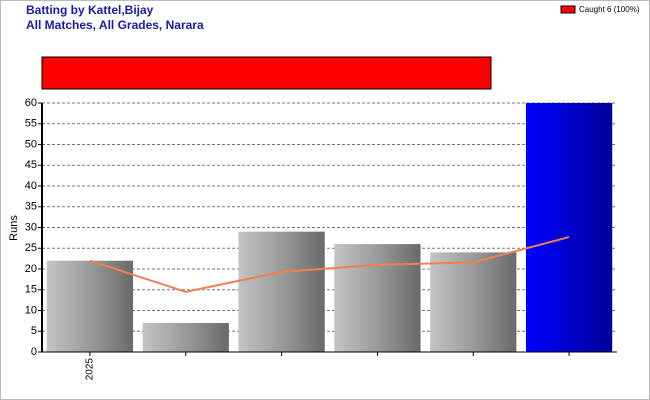 Image resolution: width=650 pixels, height=400 pixels. Describe the element at coordinates (329, 264) in the screenshot. I see `average-line` at that location.